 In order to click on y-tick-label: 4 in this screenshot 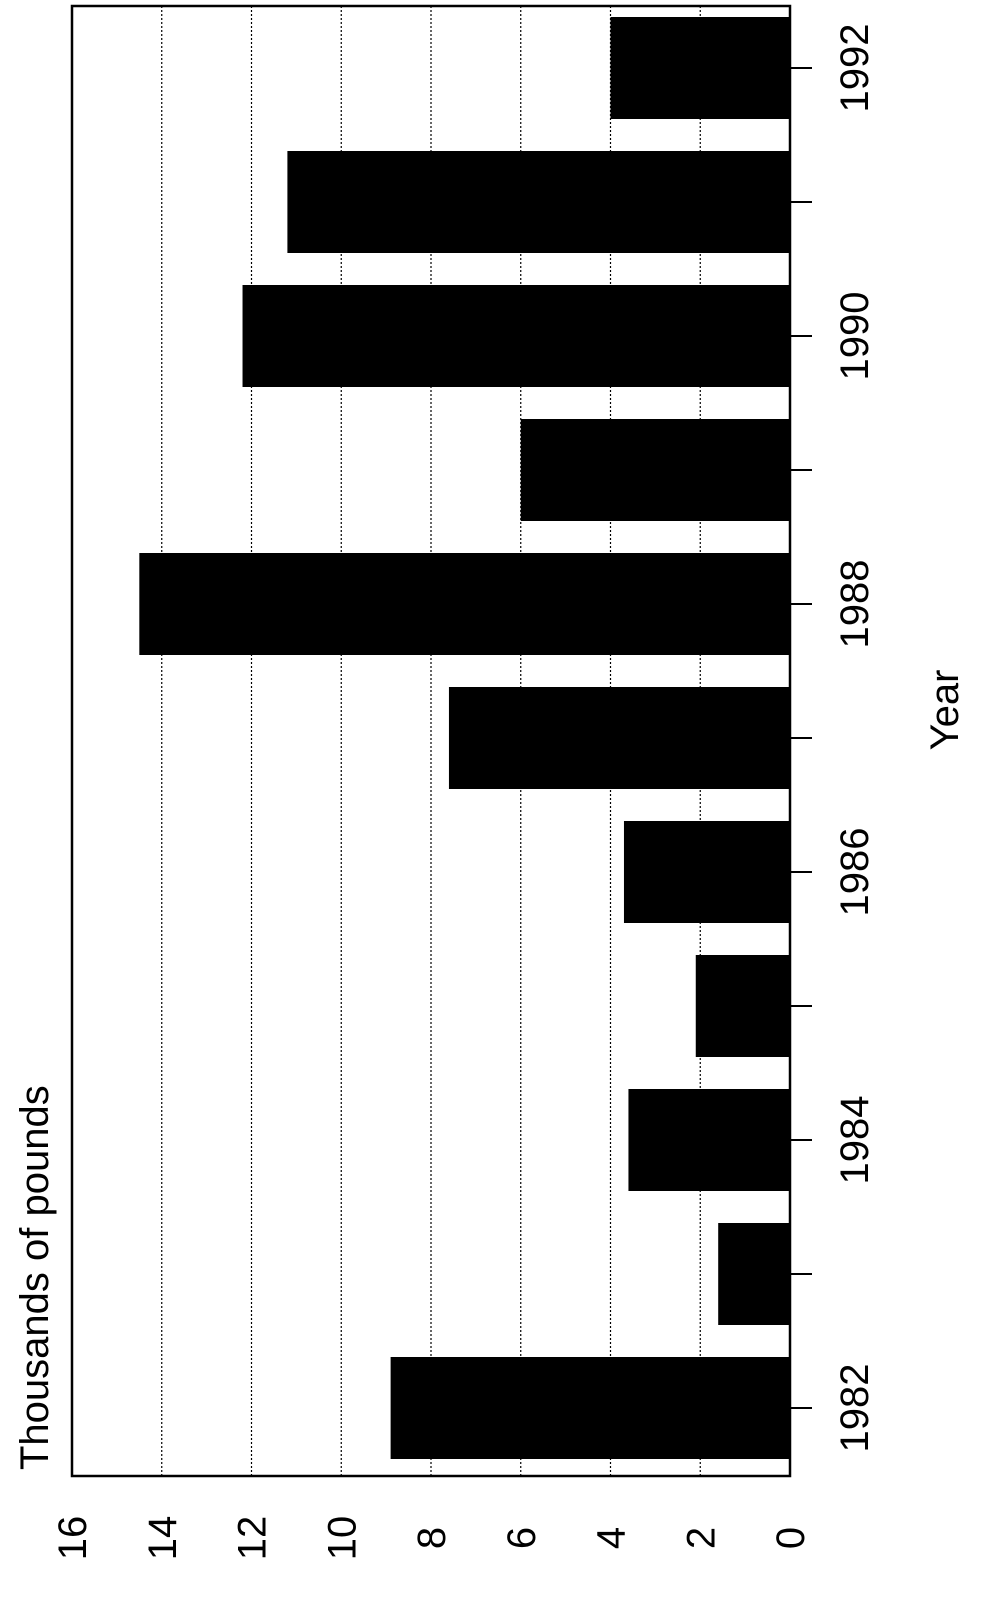, I will do `click(612, 1538)`.